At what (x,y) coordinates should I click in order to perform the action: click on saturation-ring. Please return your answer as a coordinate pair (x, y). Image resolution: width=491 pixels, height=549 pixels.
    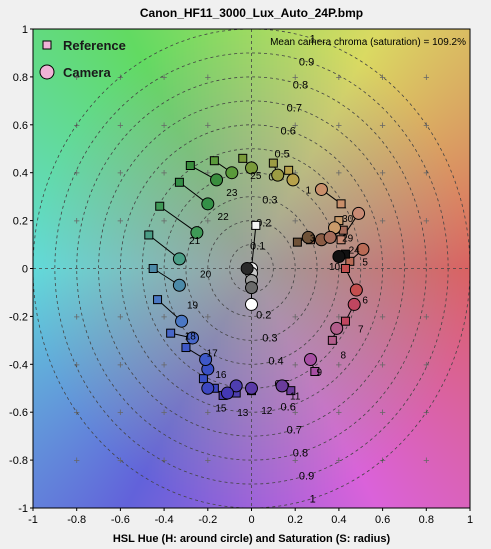
    Looking at the image, I should click on (251, 268).